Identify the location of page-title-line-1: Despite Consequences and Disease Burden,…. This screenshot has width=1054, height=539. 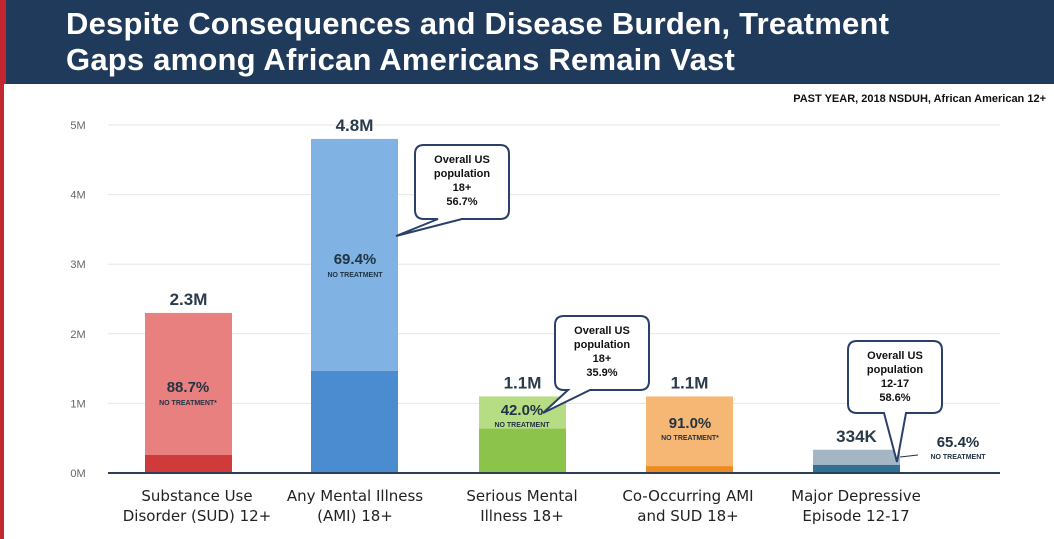
(478, 23).